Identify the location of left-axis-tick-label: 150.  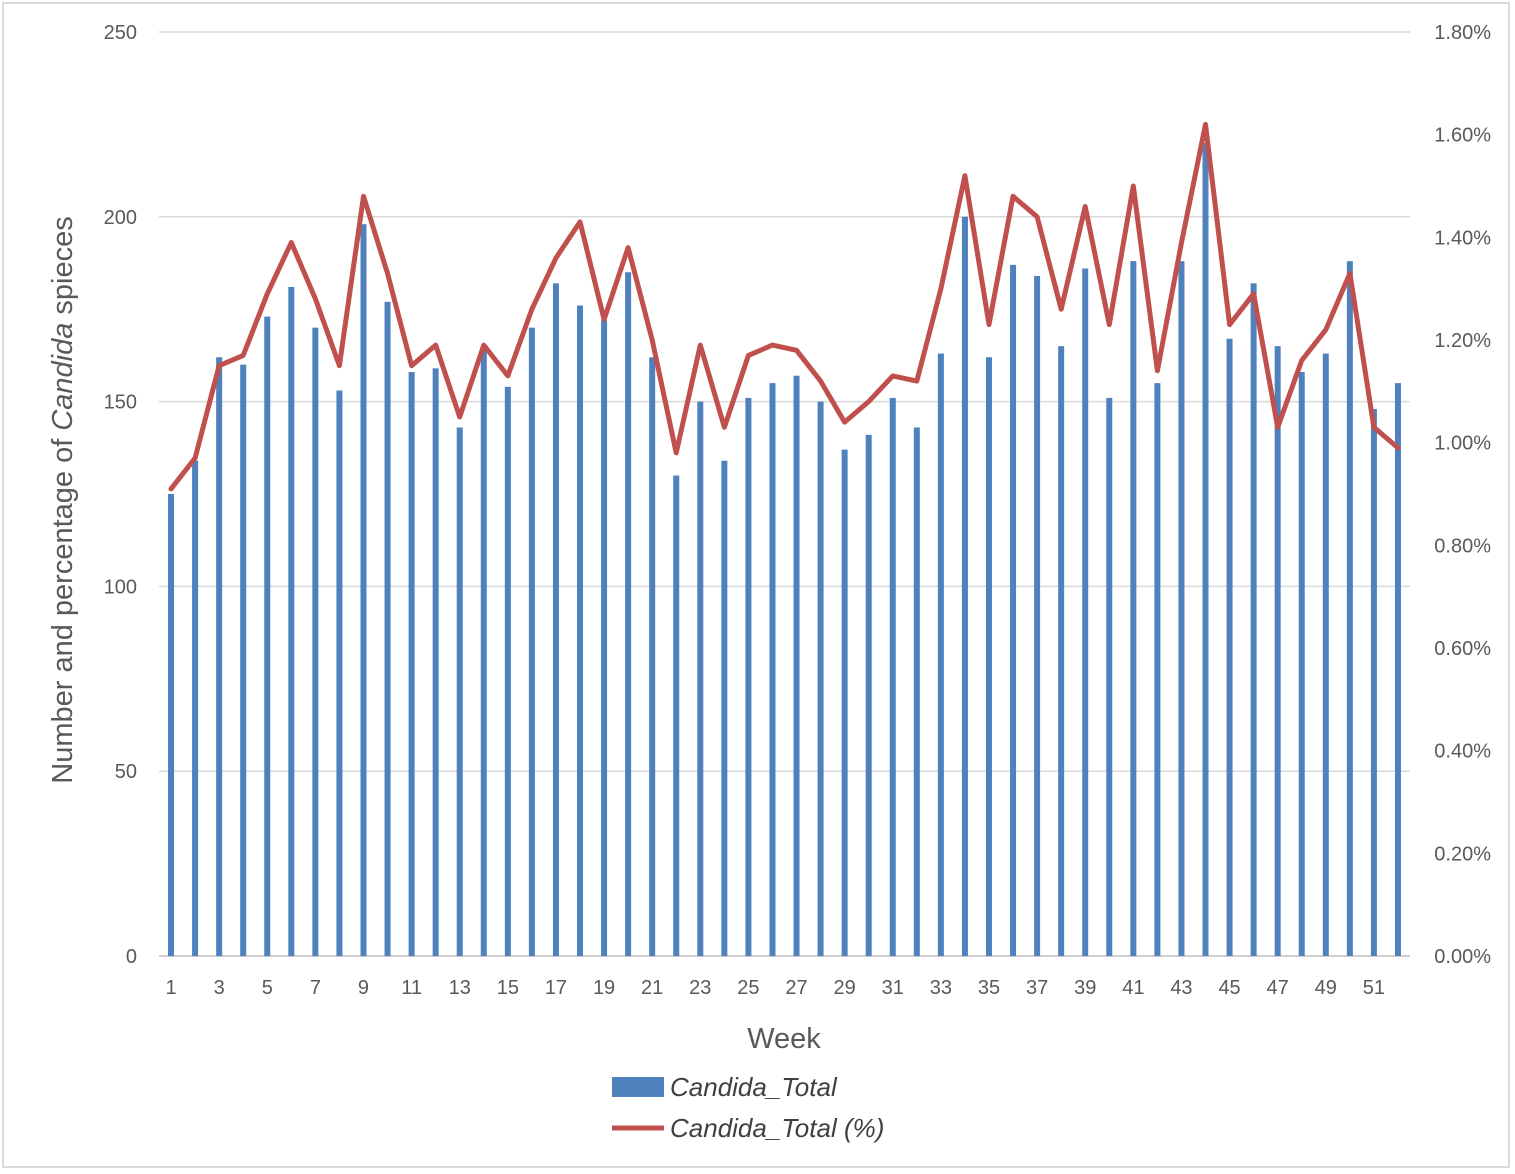
(120, 403).